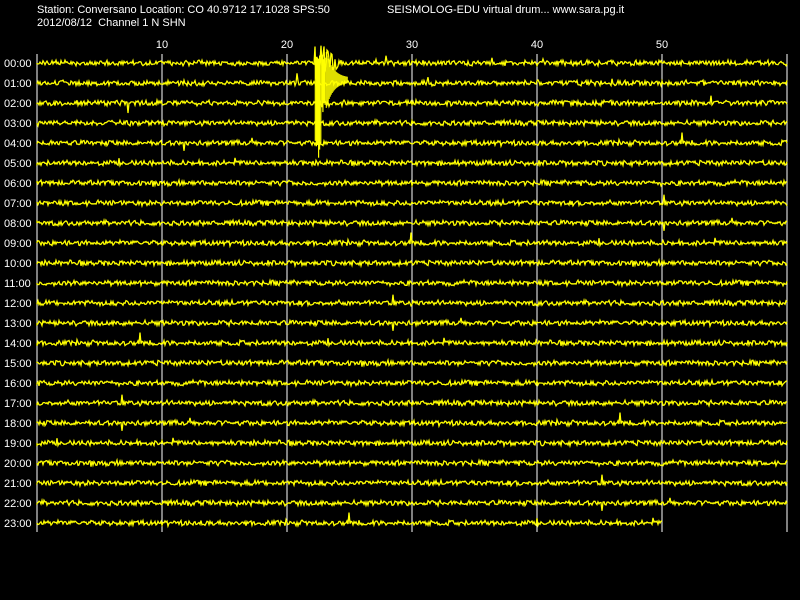 The image size is (800, 600). What do you see at coordinates (18, 124) in the screenshot?
I see `hour-label: 03:00` at bounding box center [18, 124].